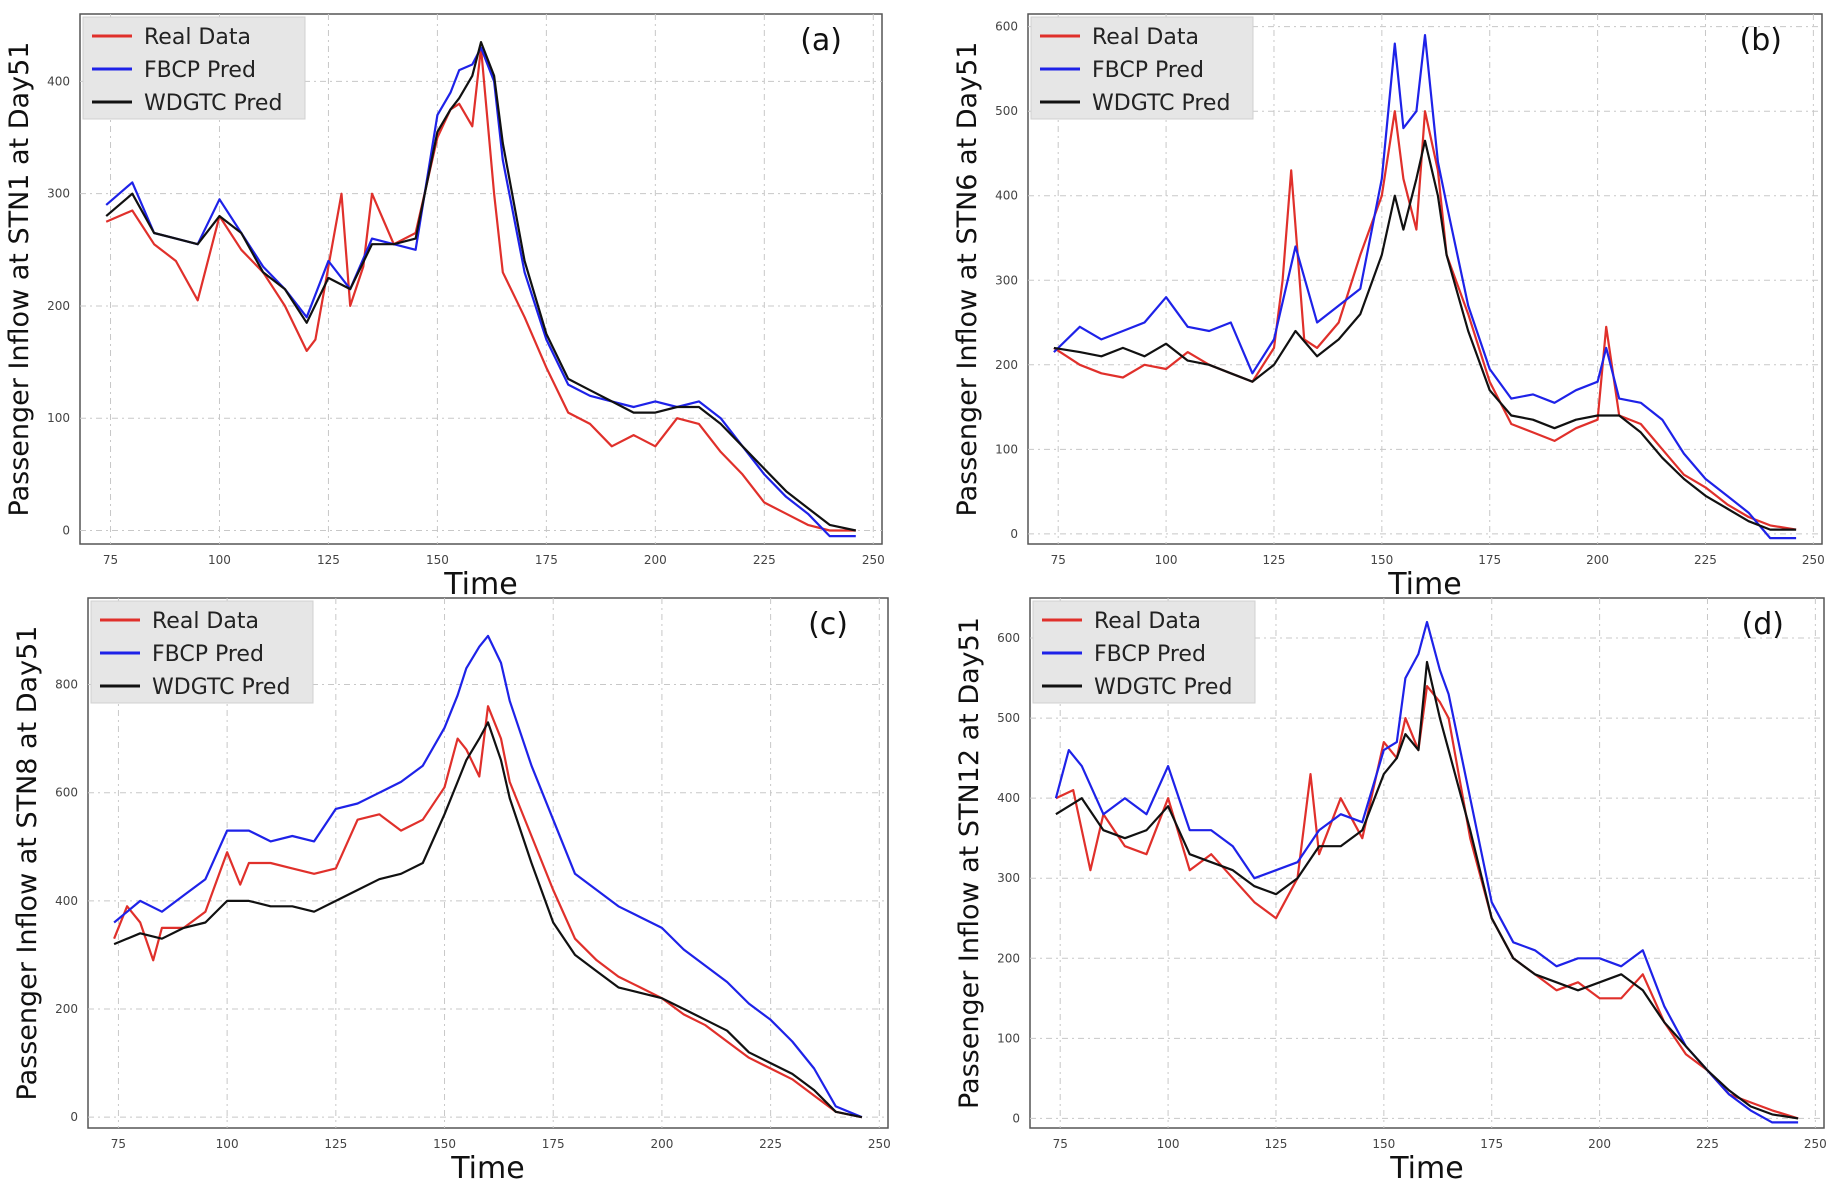 This screenshot has width=1848, height=1186. I want to click on y-axis-title: Passenger Inflow at STN8 at Day51, so click(27, 863).